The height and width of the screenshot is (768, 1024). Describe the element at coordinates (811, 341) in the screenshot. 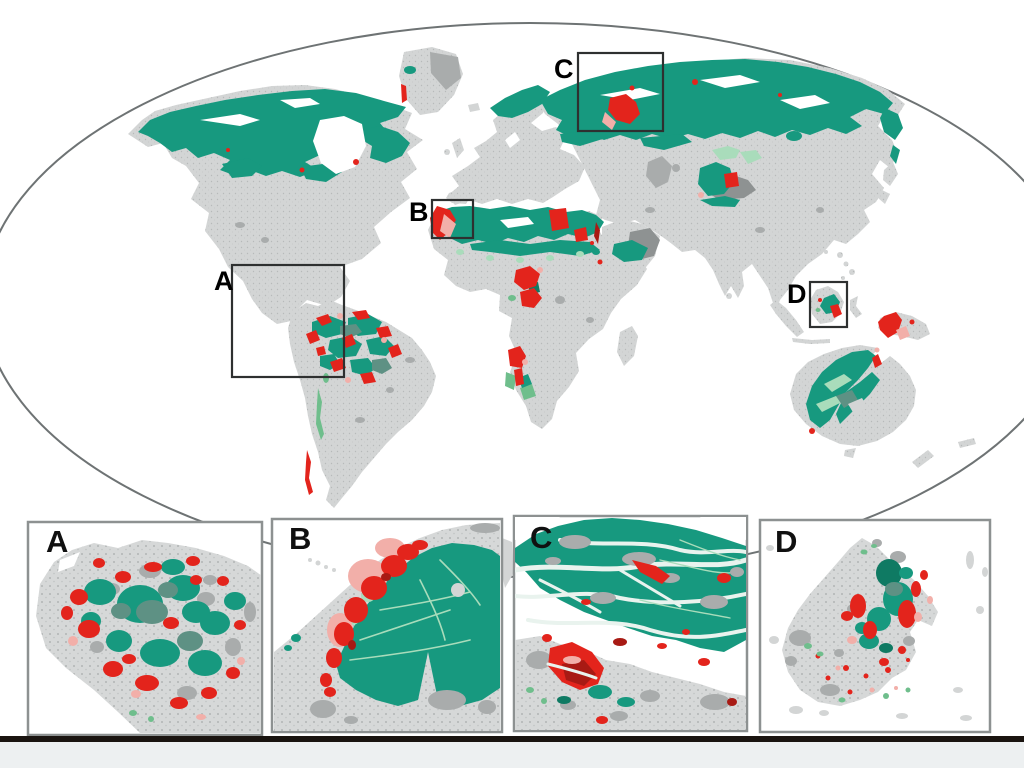

I see `java` at that location.